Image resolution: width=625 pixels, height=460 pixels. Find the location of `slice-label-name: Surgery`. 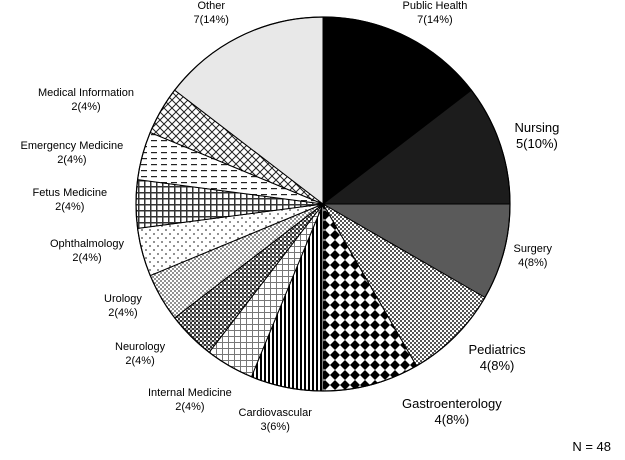

slice-label-name: Surgery is located at coordinates (533, 249).